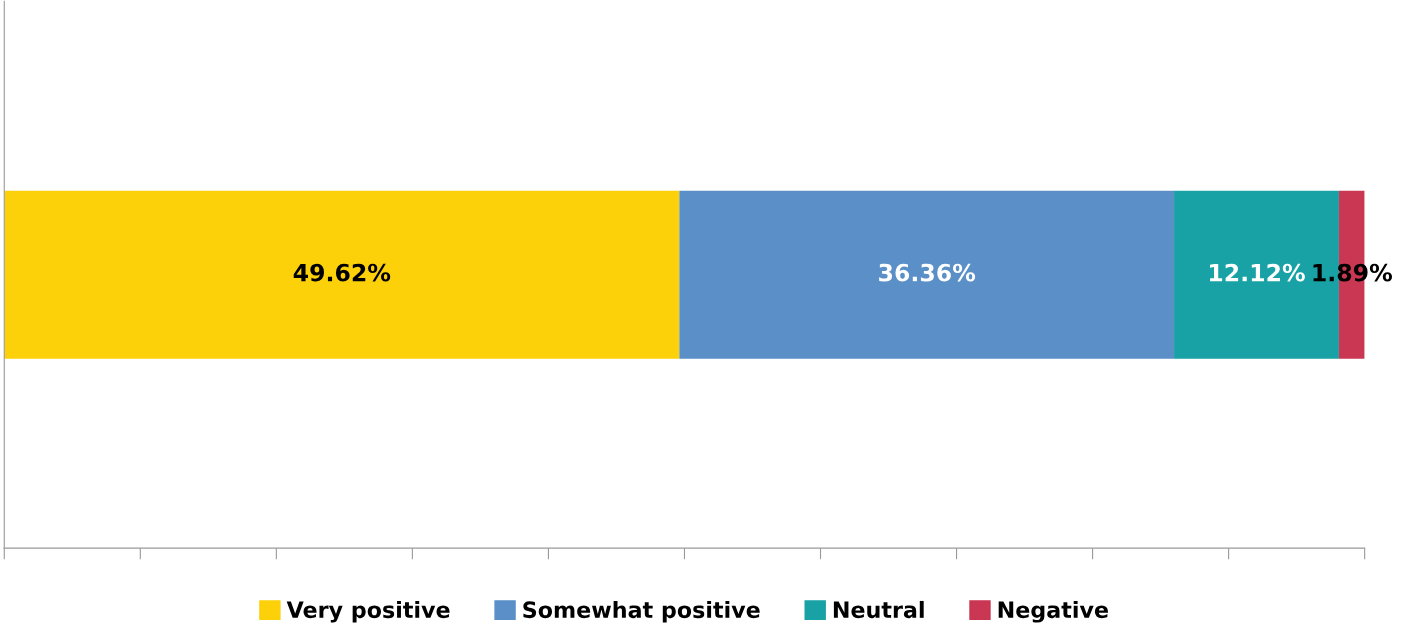 The image size is (1423, 625). I want to click on data-label: 12.12%, so click(1257, 272).